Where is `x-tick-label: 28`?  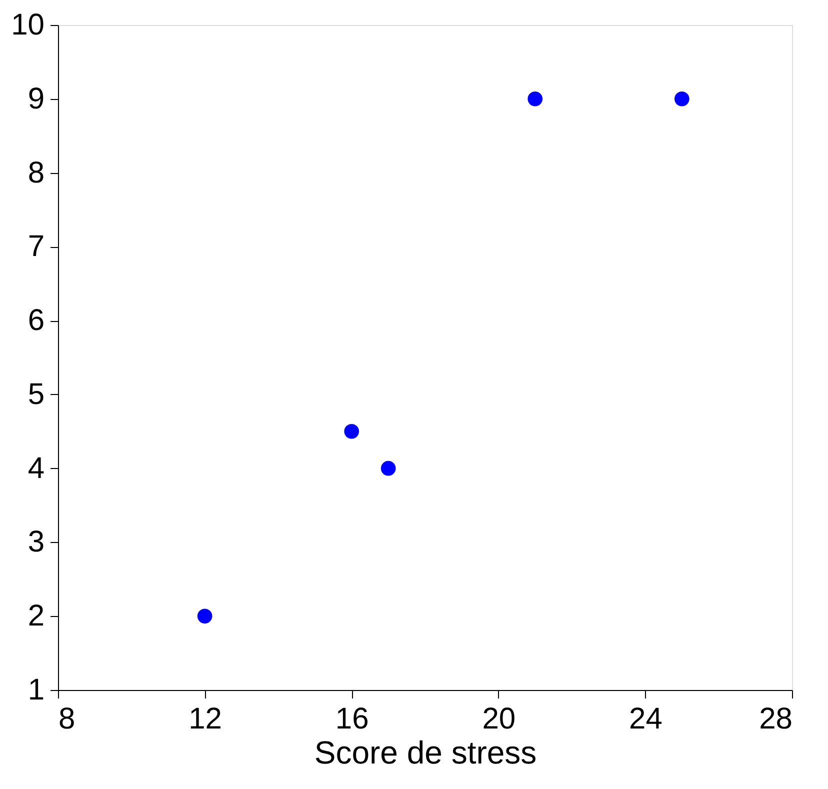
x-tick-label: 28 is located at coordinates (775, 719).